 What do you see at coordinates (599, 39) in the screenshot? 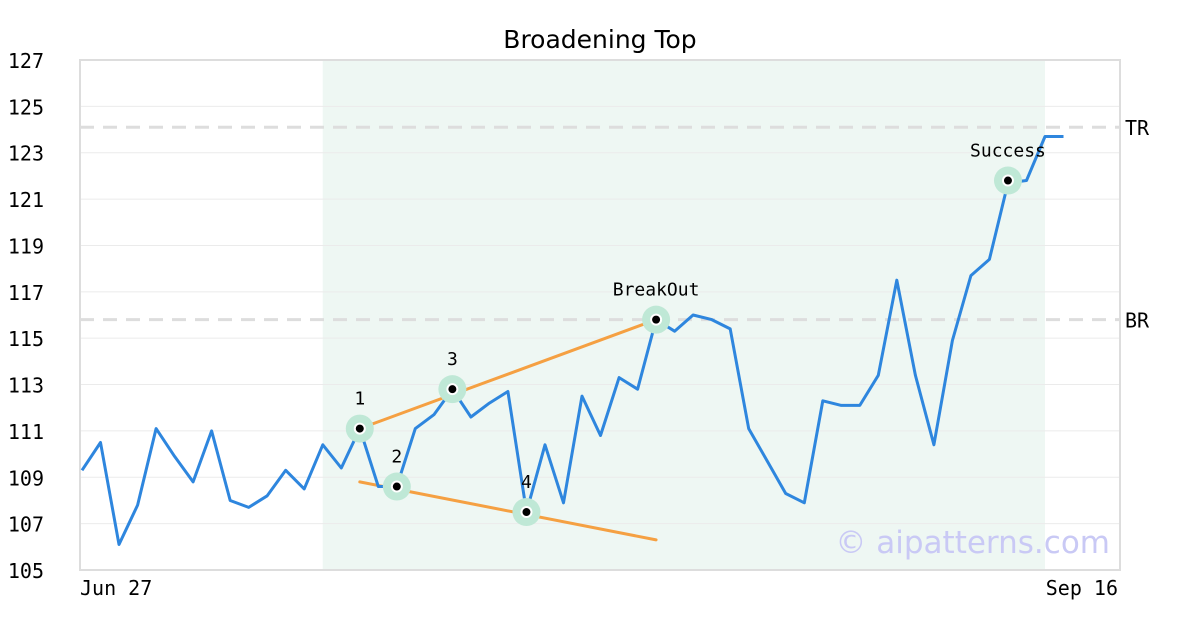
I see `chart-title: Broadening Top` at bounding box center [599, 39].